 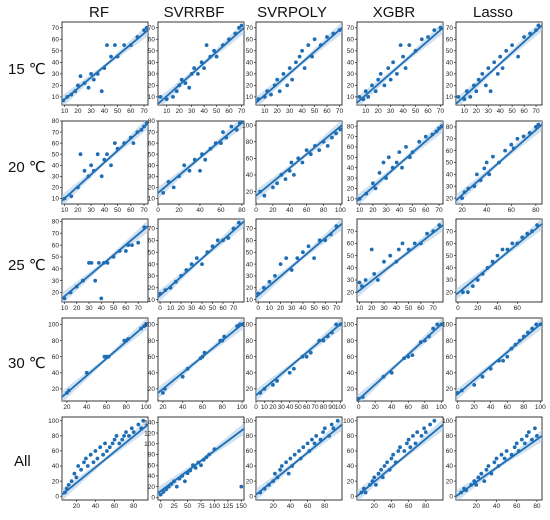 What do you see at coordinates (413, 210) in the screenshot?
I see `x-tick-label: 50` at bounding box center [413, 210].